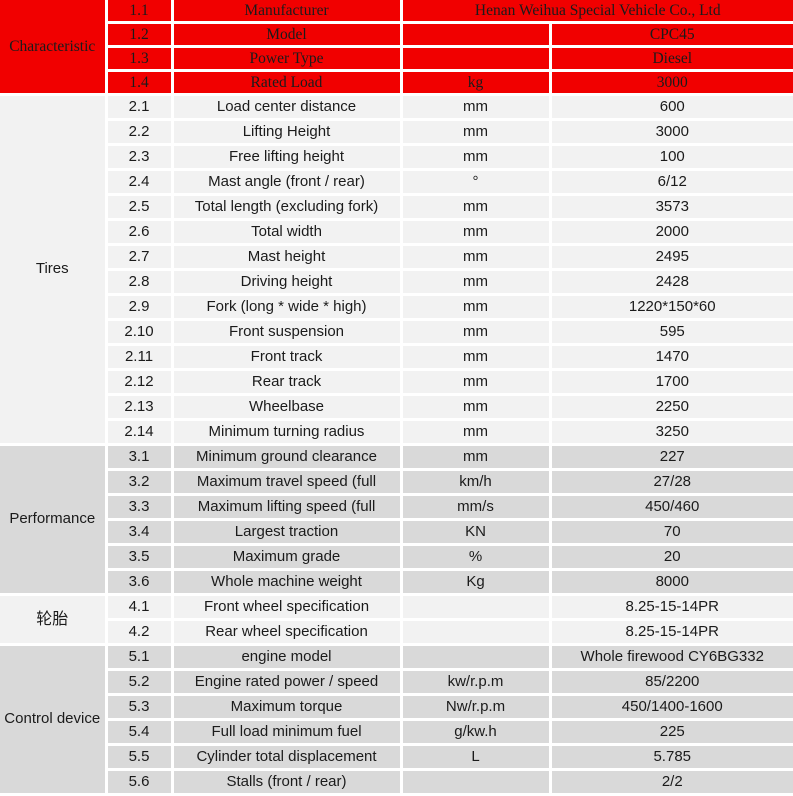 Image resolution: width=793 pixels, height=796 pixels. I want to click on row-number-cell: 5.2, so click(139, 682).